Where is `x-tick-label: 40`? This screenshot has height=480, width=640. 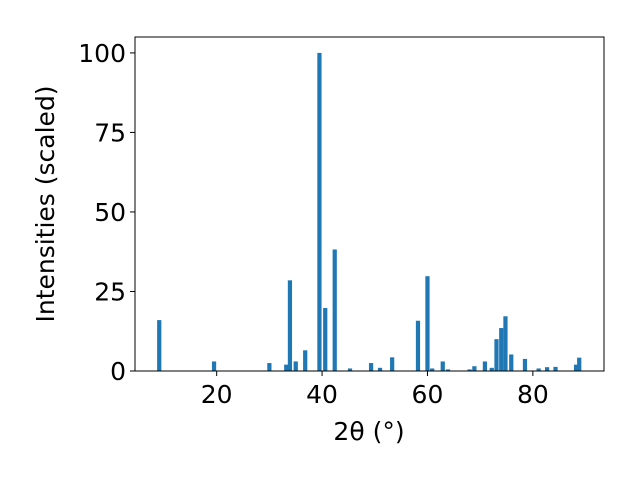
x-tick-label: 40 is located at coordinates (322, 394).